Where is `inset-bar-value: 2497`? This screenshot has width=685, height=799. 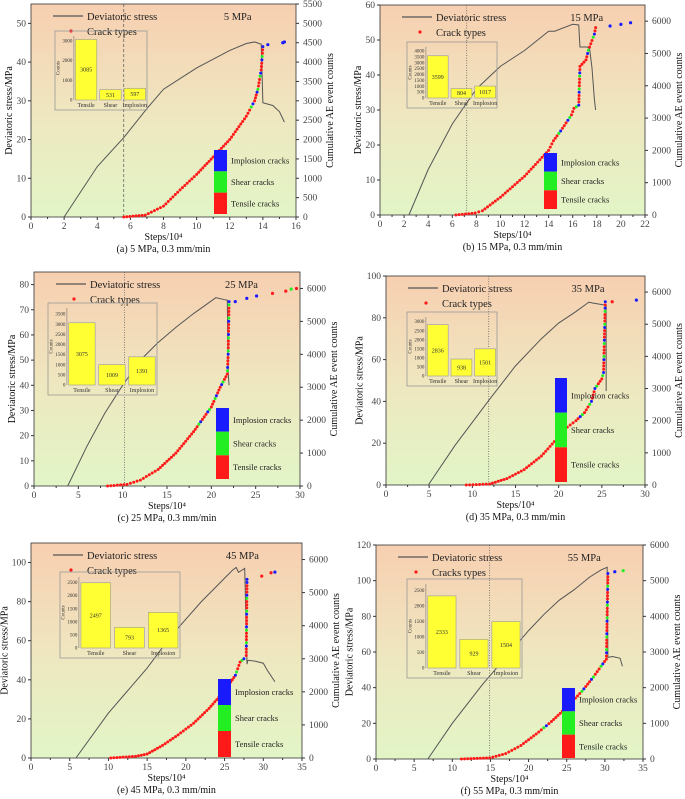
inset-bar-value: 2497 is located at coordinates (96, 616).